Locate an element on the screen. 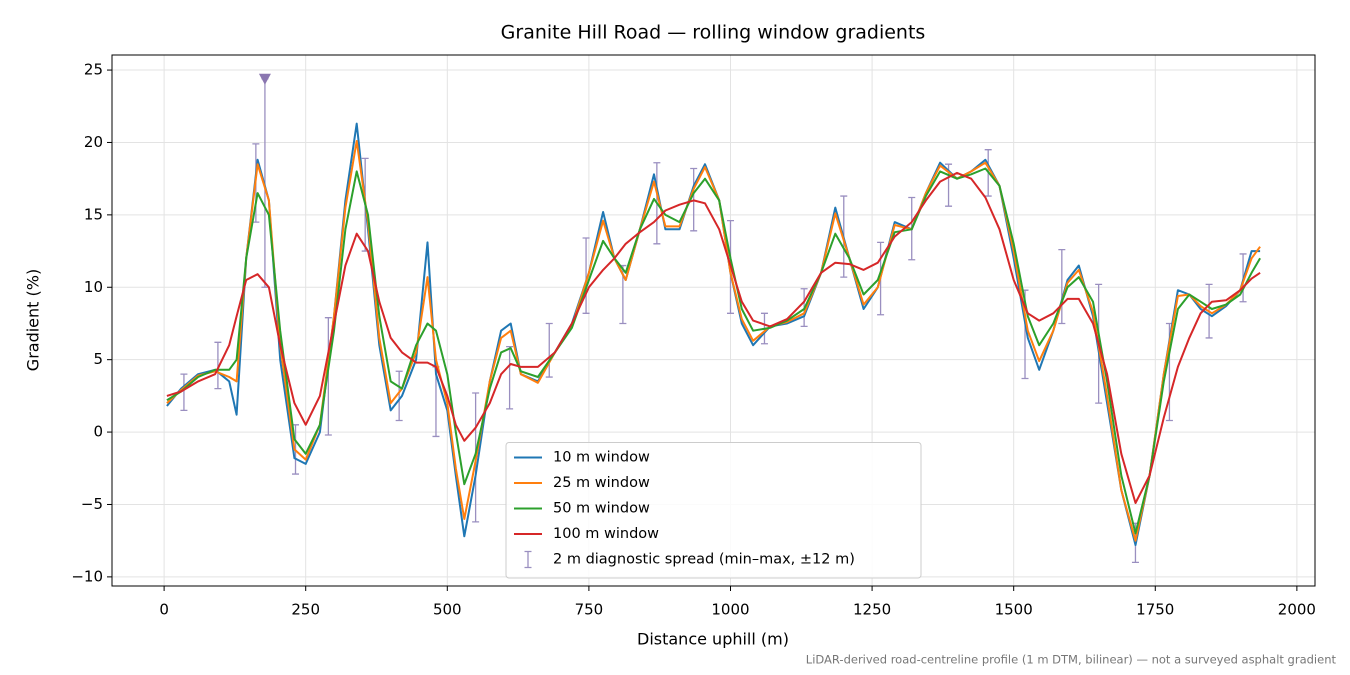 This screenshot has width=1350, height=675. x-tick-label: 1000 is located at coordinates (730, 610).